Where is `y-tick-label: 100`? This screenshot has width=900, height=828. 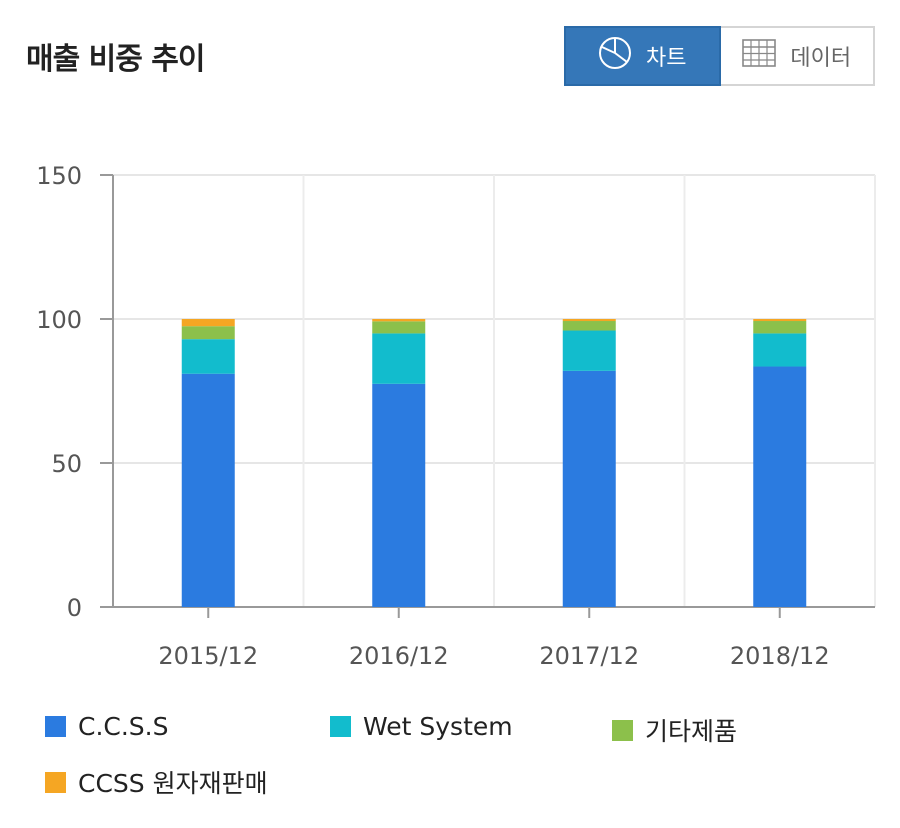
y-tick-label: 100 is located at coordinates (59, 320).